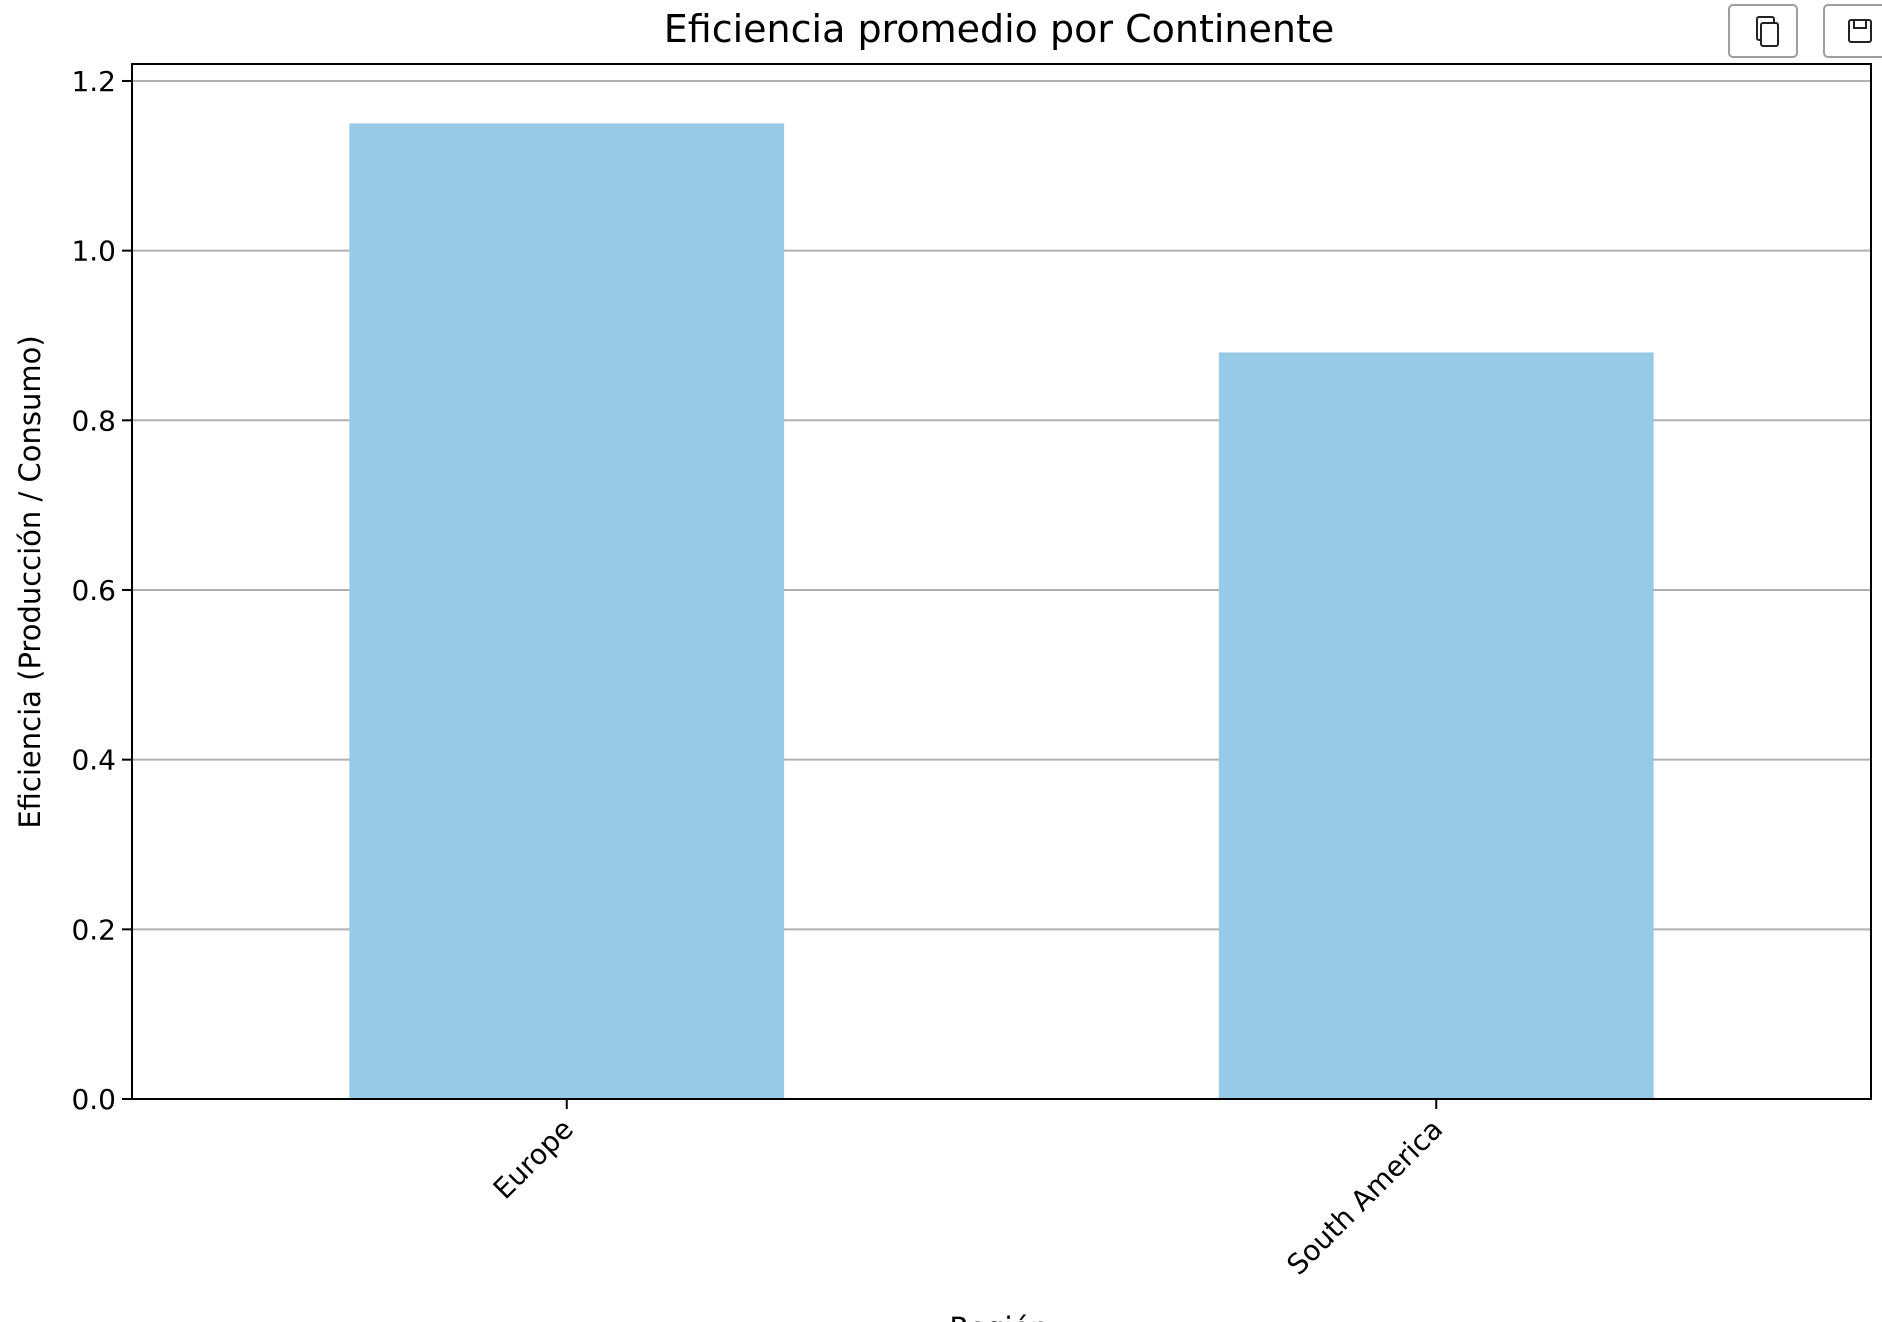 The image size is (1882, 1322). I want to click on y-tick-label: 0.0, so click(93, 1099).